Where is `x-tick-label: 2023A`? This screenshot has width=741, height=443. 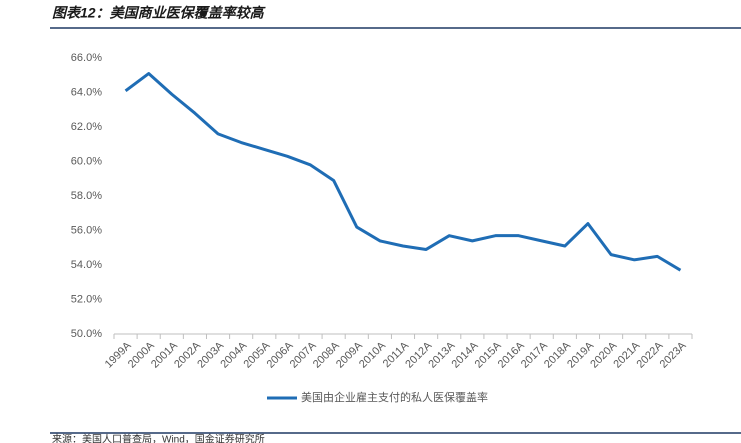 x-tick-label: 2023A is located at coordinates (673, 354).